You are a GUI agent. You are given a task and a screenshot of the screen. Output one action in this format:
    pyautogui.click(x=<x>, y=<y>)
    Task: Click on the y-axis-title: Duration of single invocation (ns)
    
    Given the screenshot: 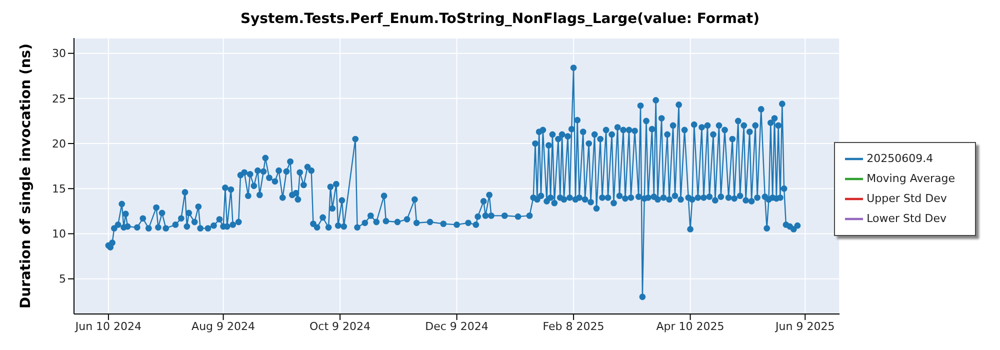 What is the action you would take?
    pyautogui.click(x=26, y=176)
    